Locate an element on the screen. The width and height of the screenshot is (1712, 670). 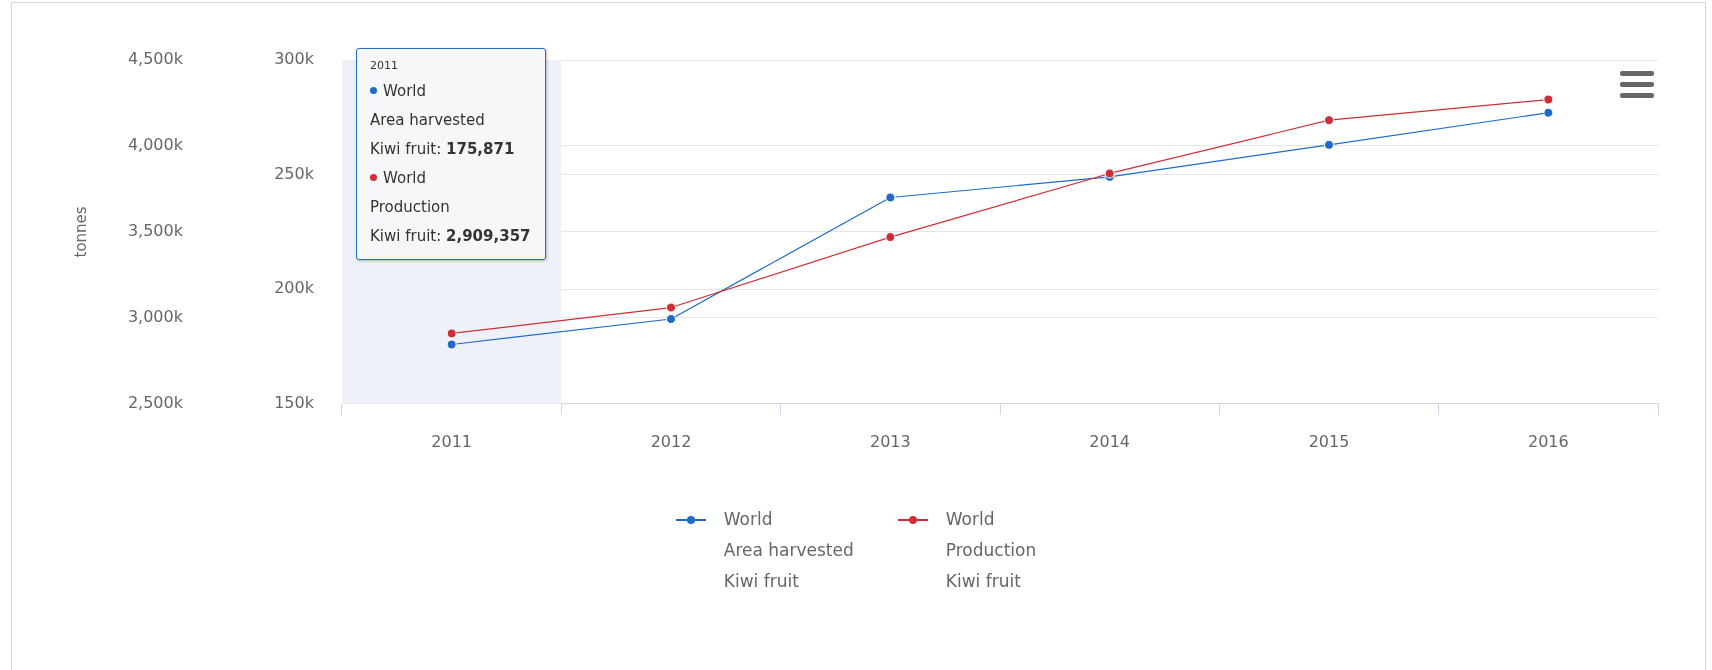
x-tick-label: 2016 is located at coordinates (1548, 441).